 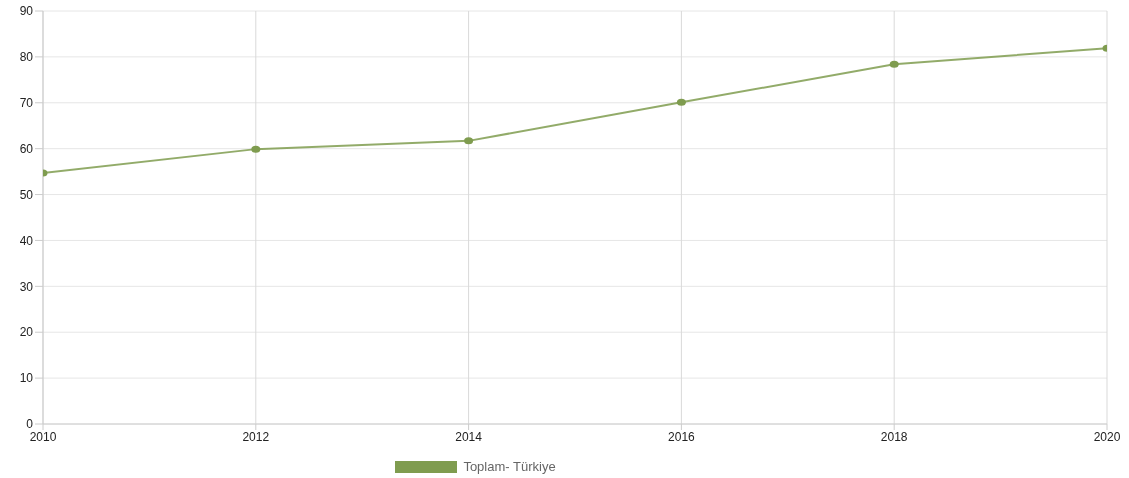 I want to click on y-tick-label: 20, so click(x=26, y=332).